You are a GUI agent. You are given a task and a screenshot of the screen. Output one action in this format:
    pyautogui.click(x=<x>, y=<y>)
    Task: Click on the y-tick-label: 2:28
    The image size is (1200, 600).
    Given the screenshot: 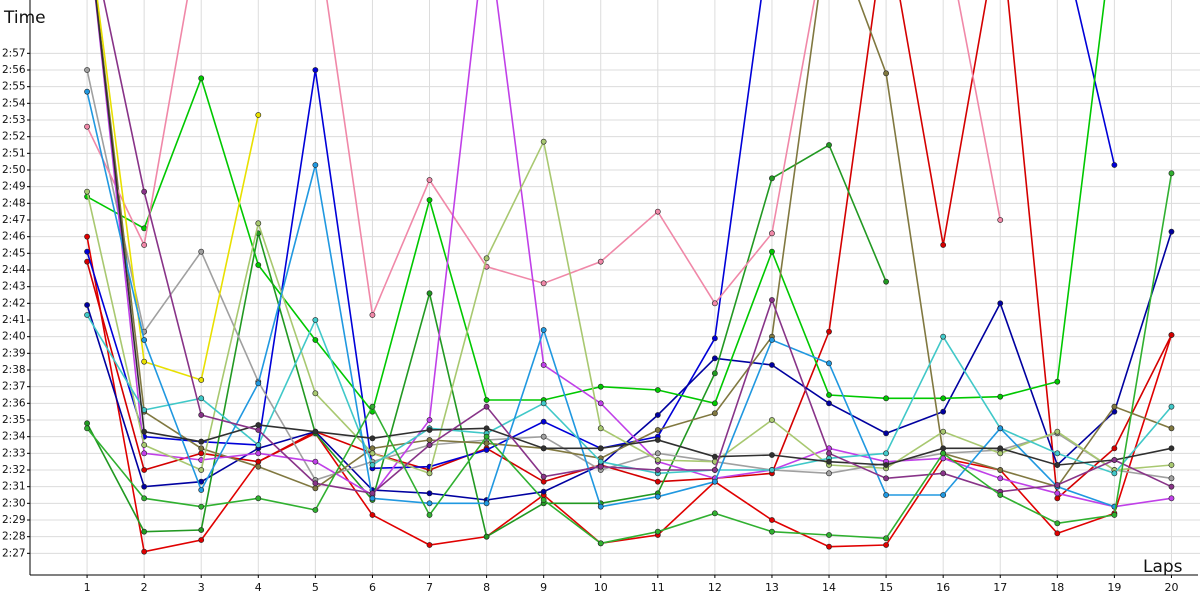 What is the action you would take?
    pyautogui.click(x=14, y=537)
    